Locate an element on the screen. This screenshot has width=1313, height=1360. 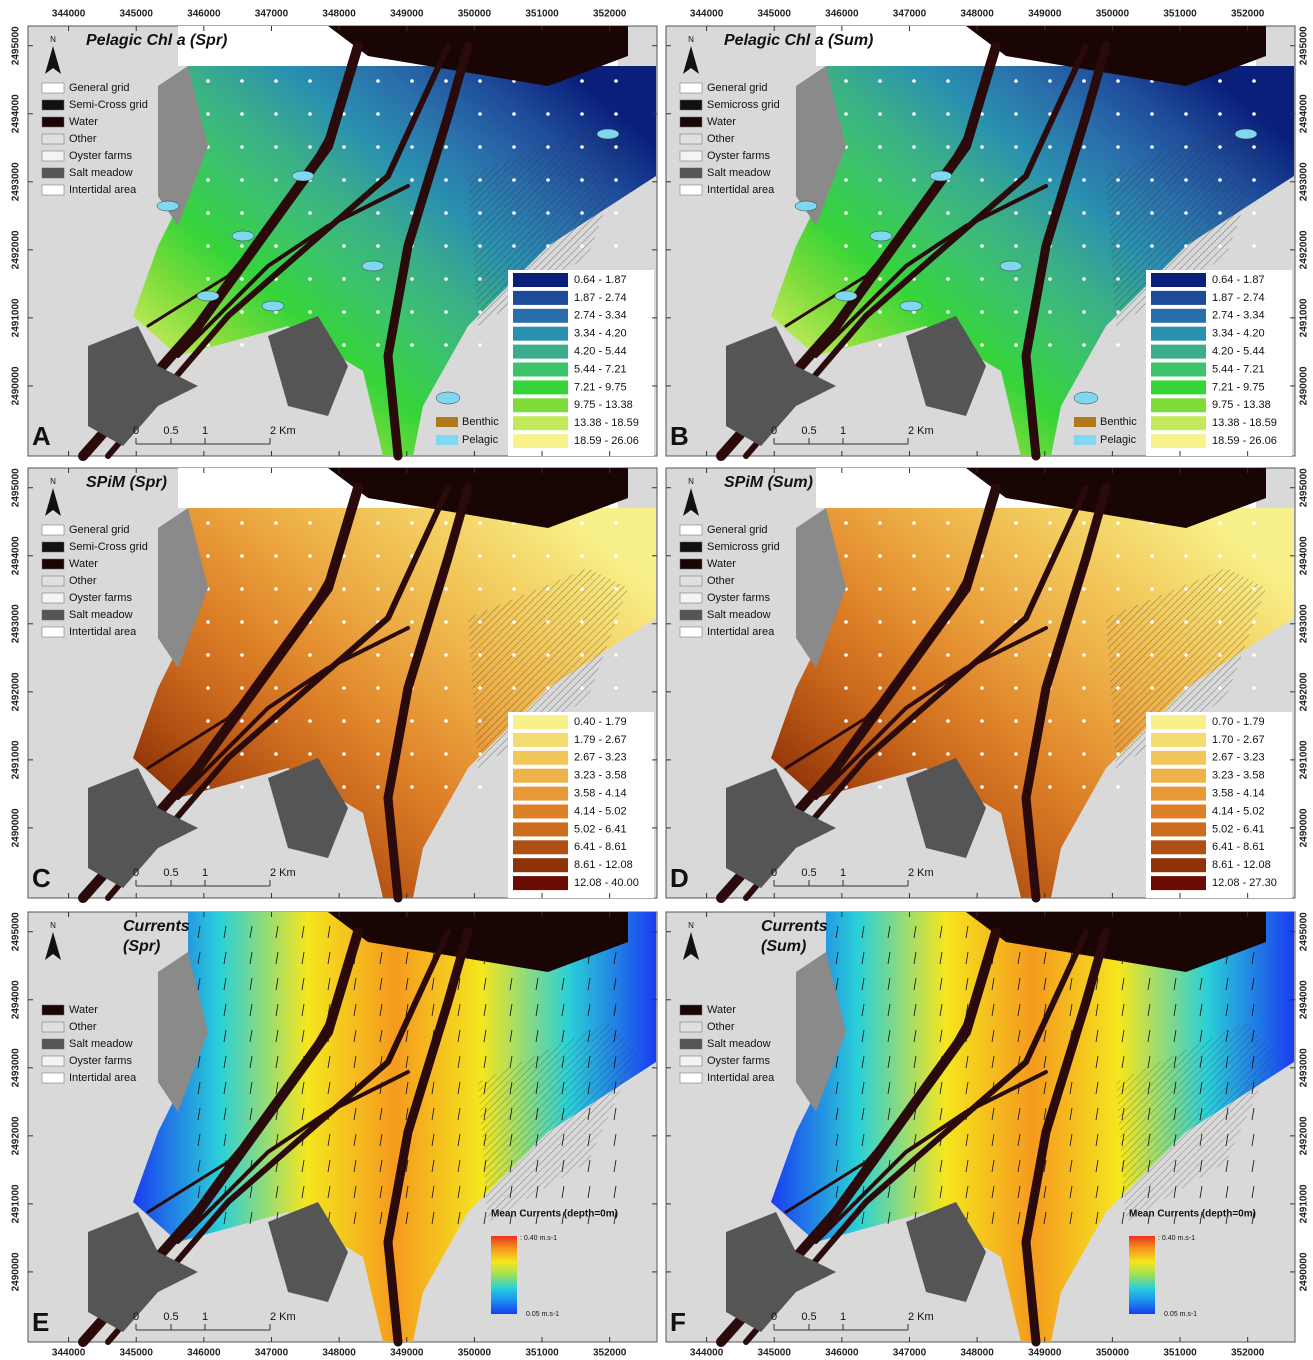
class-label: 4.20 - 5.44 is located at coordinates (600, 352).